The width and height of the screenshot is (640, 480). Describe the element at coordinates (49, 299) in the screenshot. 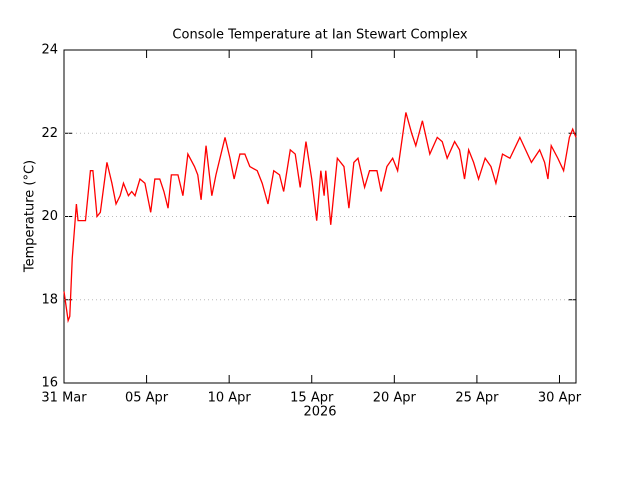

I see `y-tick-label: 18` at that location.